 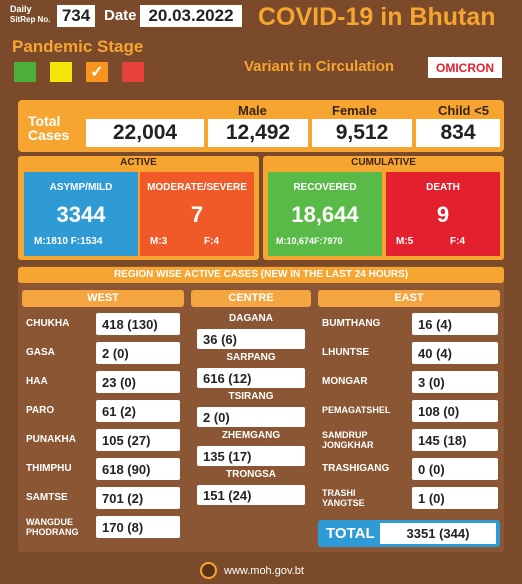 What do you see at coordinates (438, 533) in the screenshot?
I see `total-value: 3351 (344)` at bounding box center [438, 533].